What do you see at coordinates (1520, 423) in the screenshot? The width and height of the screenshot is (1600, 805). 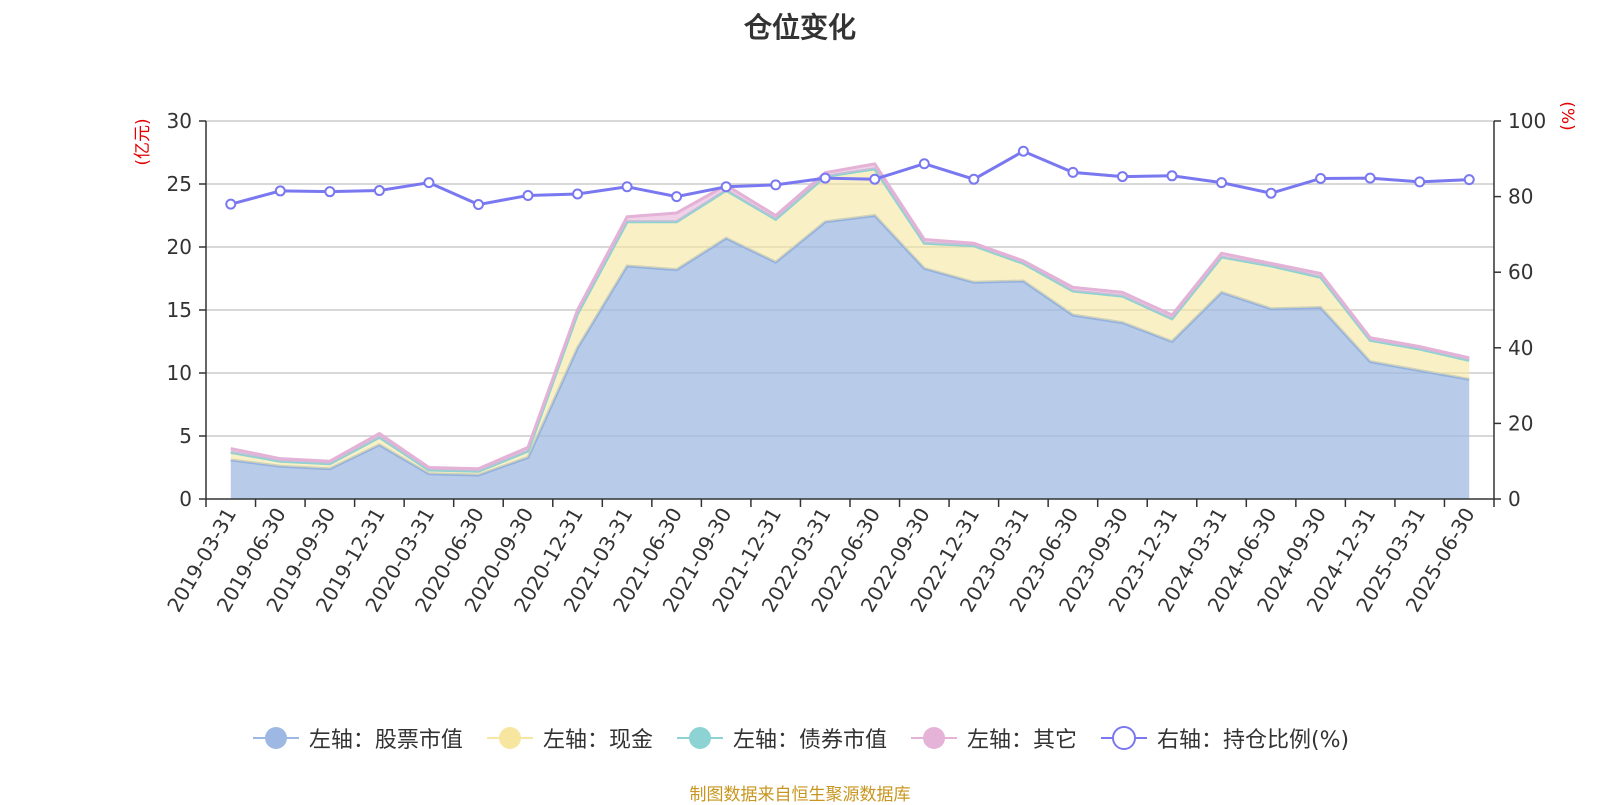 I see `right-tick-label: 20` at bounding box center [1520, 423].